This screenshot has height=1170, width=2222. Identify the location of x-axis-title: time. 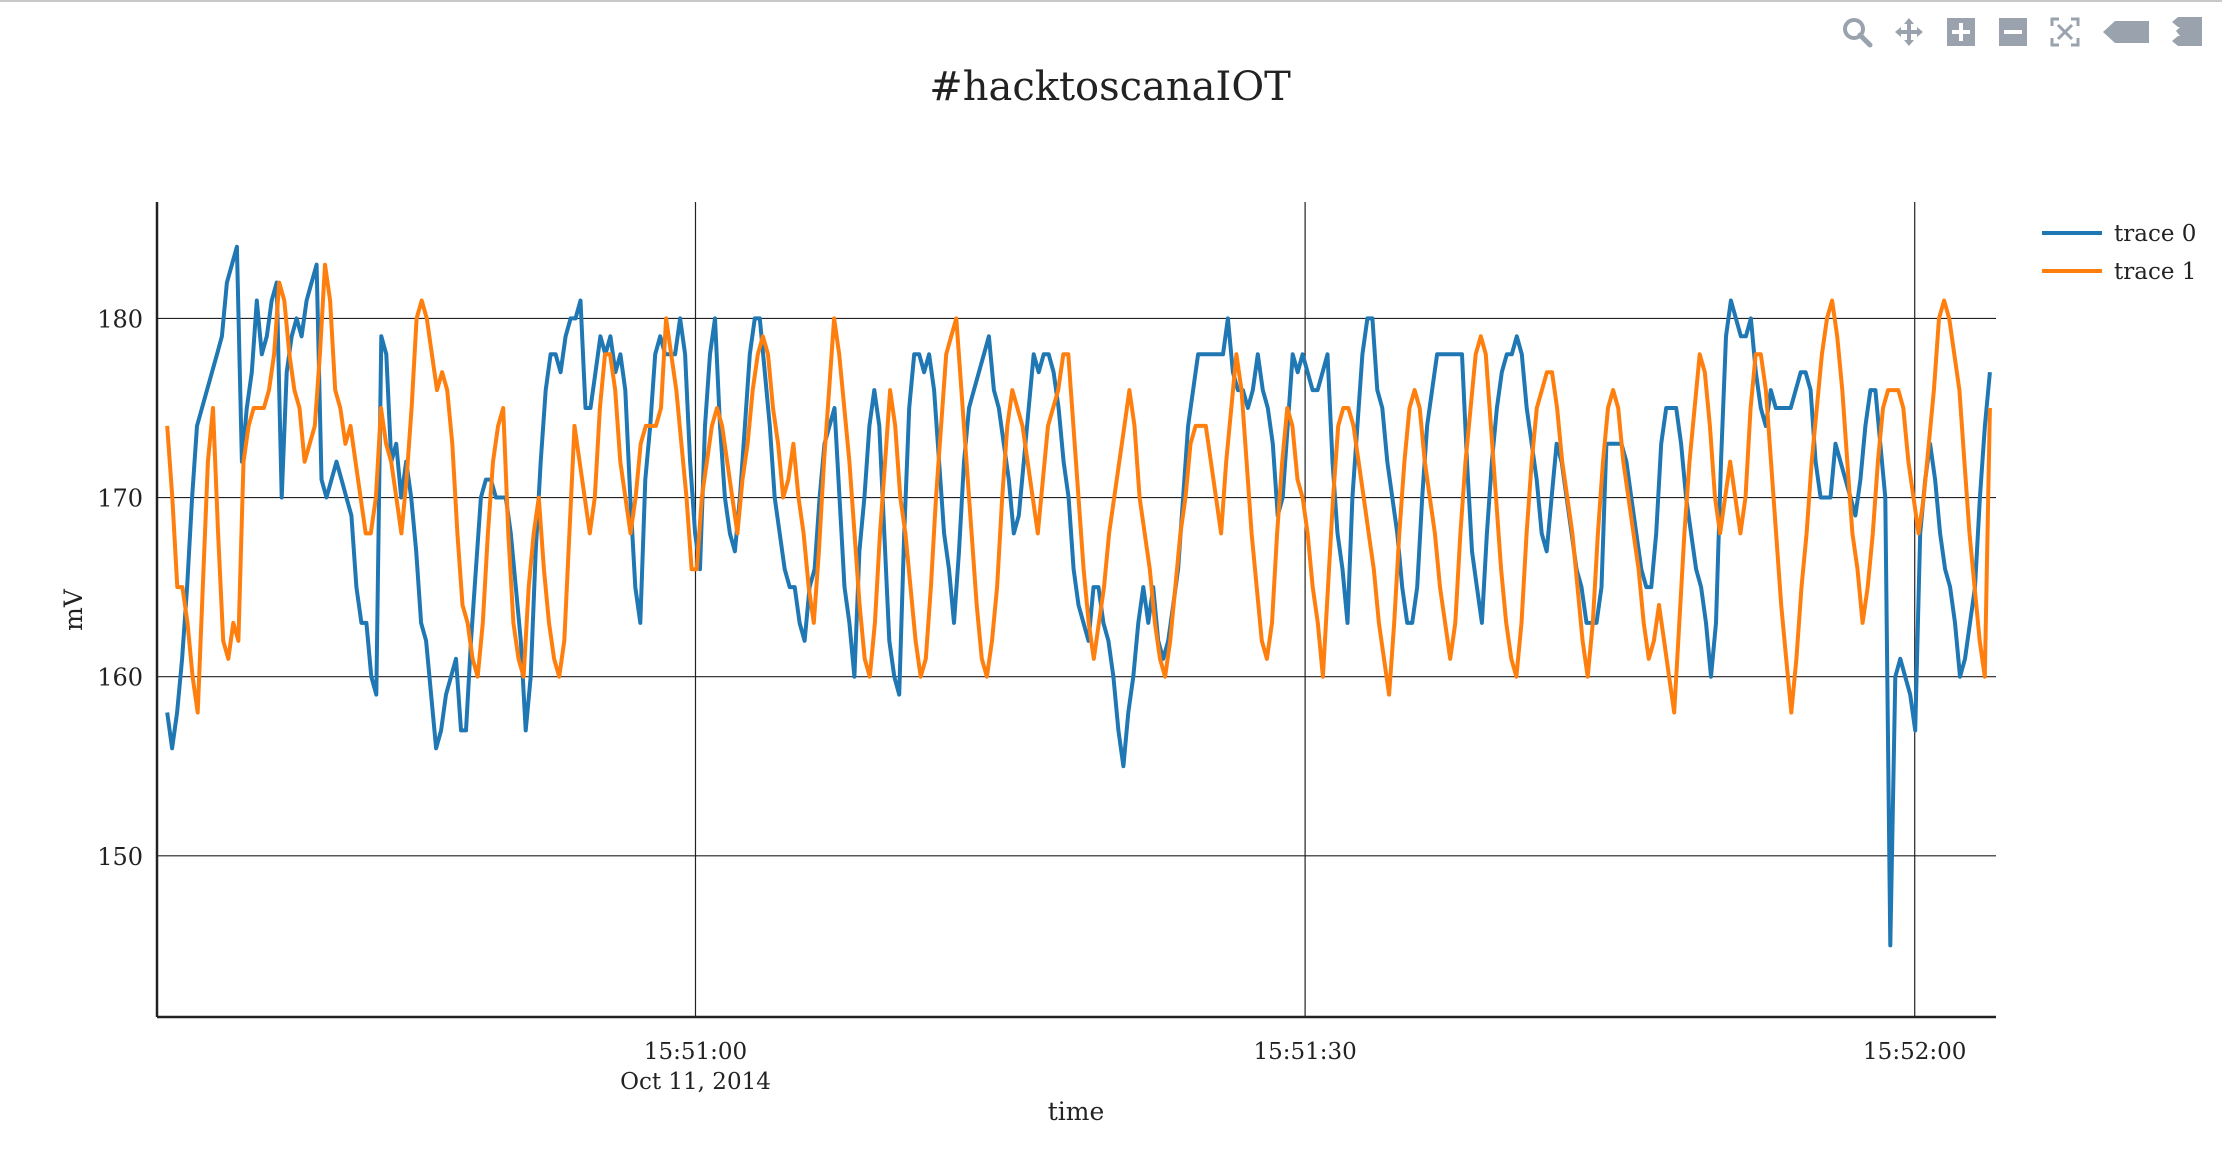
(1076, 1111).